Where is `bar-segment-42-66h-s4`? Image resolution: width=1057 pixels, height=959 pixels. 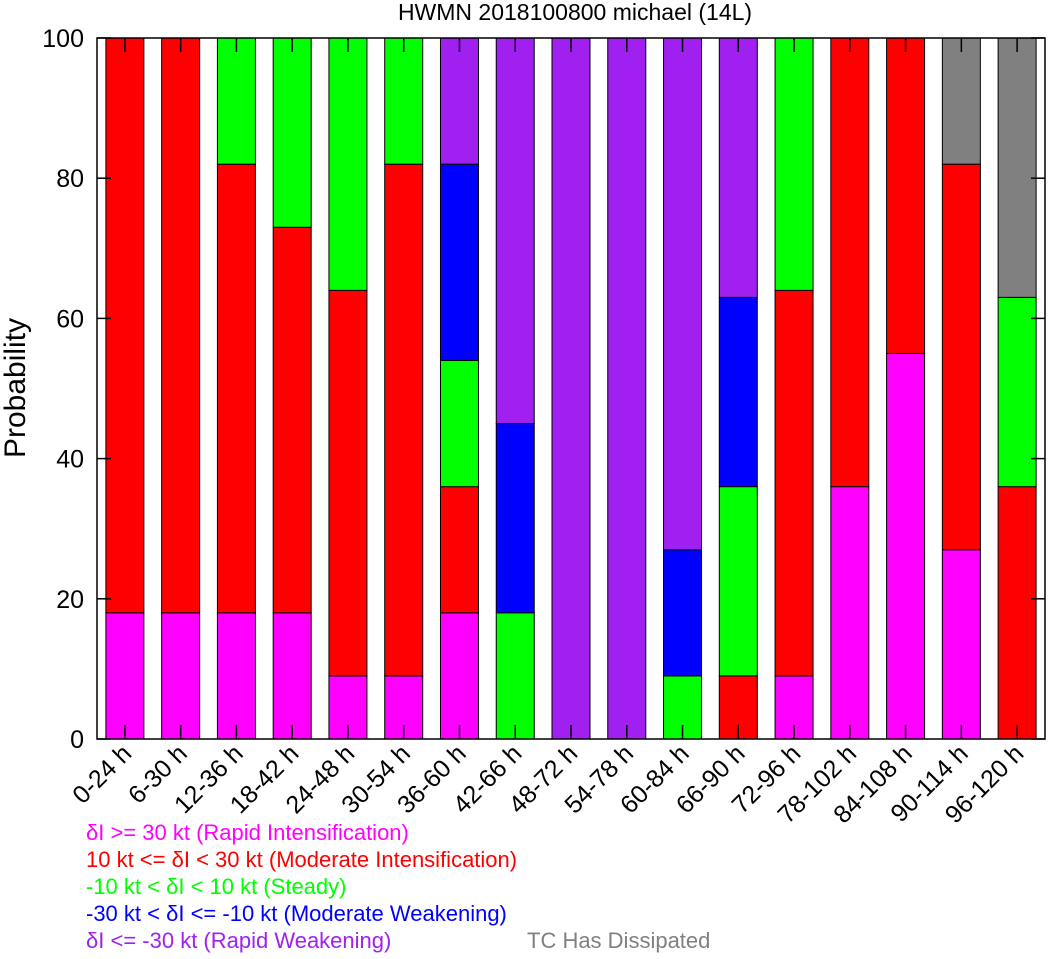
bar-segment-42-66h-s4 is located at coordinates (515, 231).